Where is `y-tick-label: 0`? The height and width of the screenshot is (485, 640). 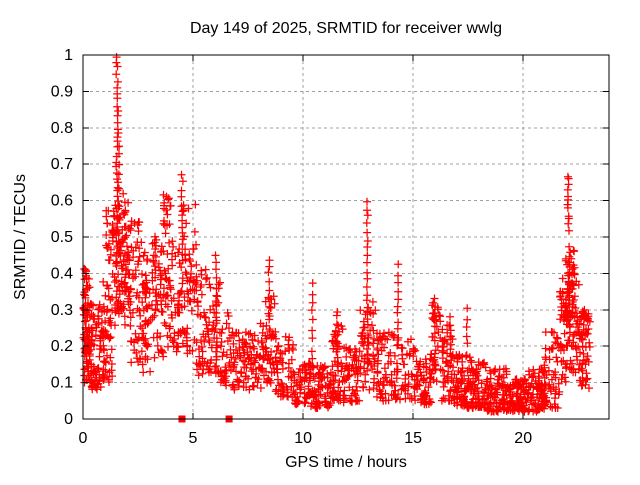 y-tick-label: 0 is located at coordinates (68, 419).